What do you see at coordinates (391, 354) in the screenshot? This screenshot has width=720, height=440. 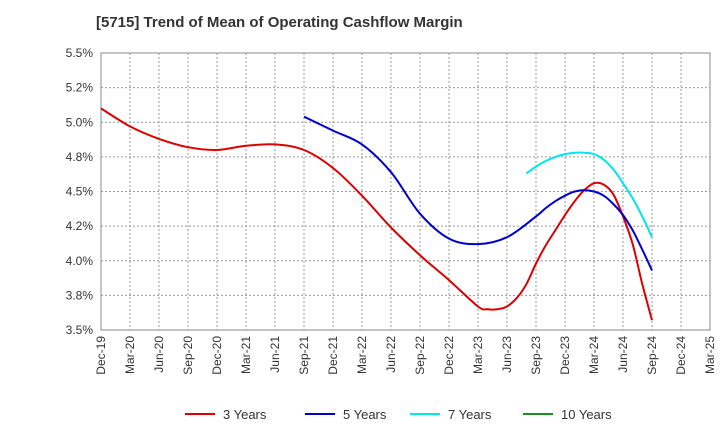 I see `x-tick-label: Jun-22` at bounding box center [391, 354].